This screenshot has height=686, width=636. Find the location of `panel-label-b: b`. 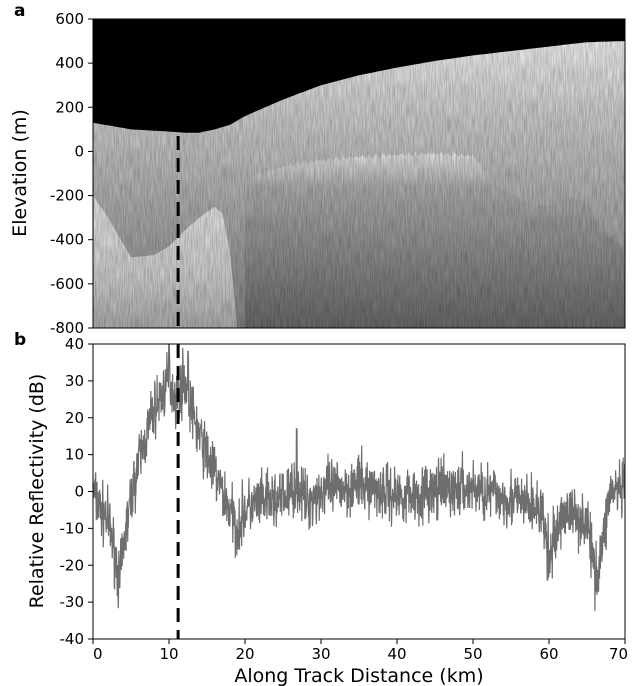

panel-label-b: b is located at coordinates (20, 340).